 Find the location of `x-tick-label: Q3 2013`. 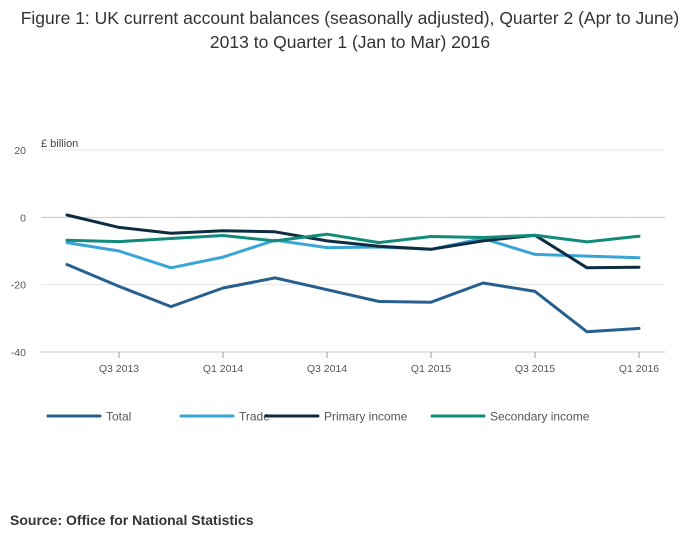

x-tick-label: Q3 2013 is located at coordinates (119, 369).